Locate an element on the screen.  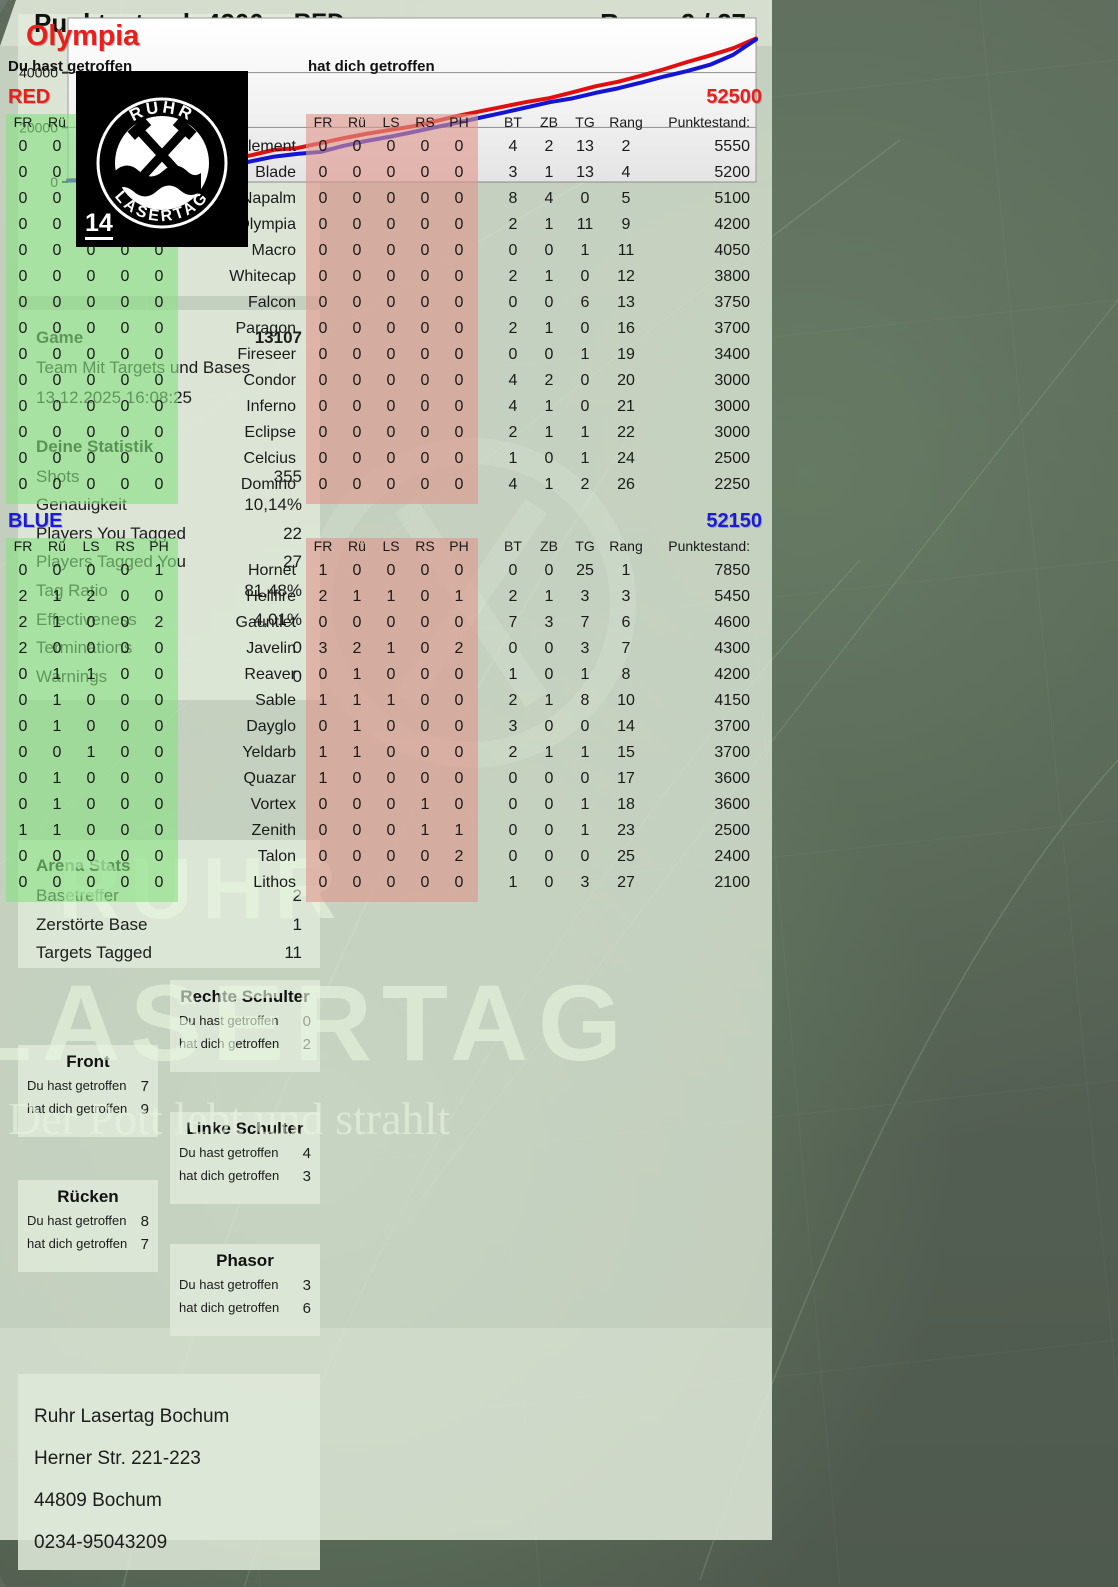
hitbox-row-value: 0 is located at coordinates (306, 1021).